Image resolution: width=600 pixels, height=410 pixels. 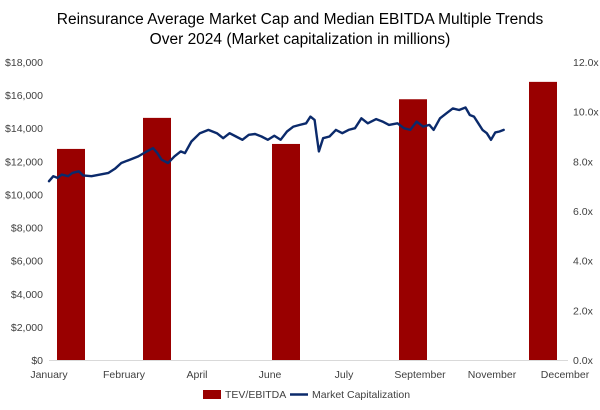 I want to click on y-left-tick-label: $18,000, so click(x=24, y=63).